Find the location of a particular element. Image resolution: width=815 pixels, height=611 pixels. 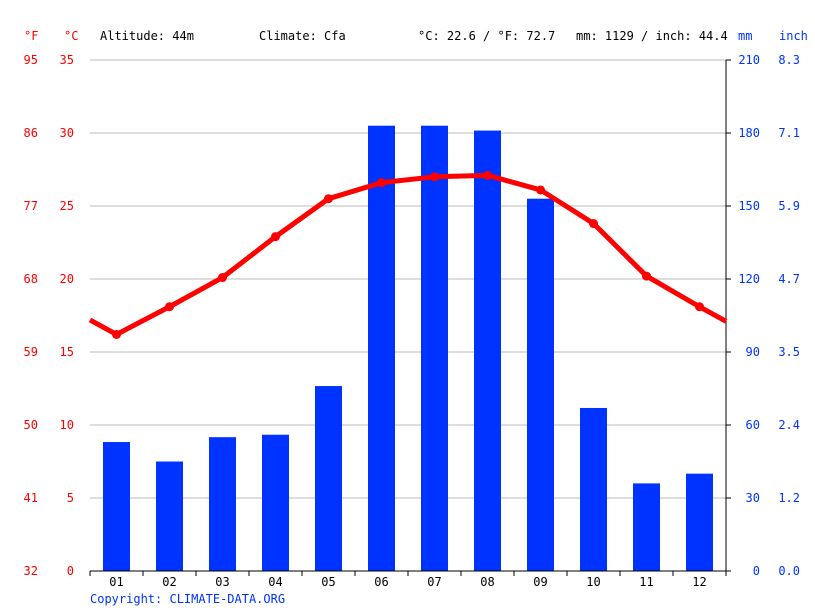

mm-tick-label: 30 is located at coordinates (753, 498).